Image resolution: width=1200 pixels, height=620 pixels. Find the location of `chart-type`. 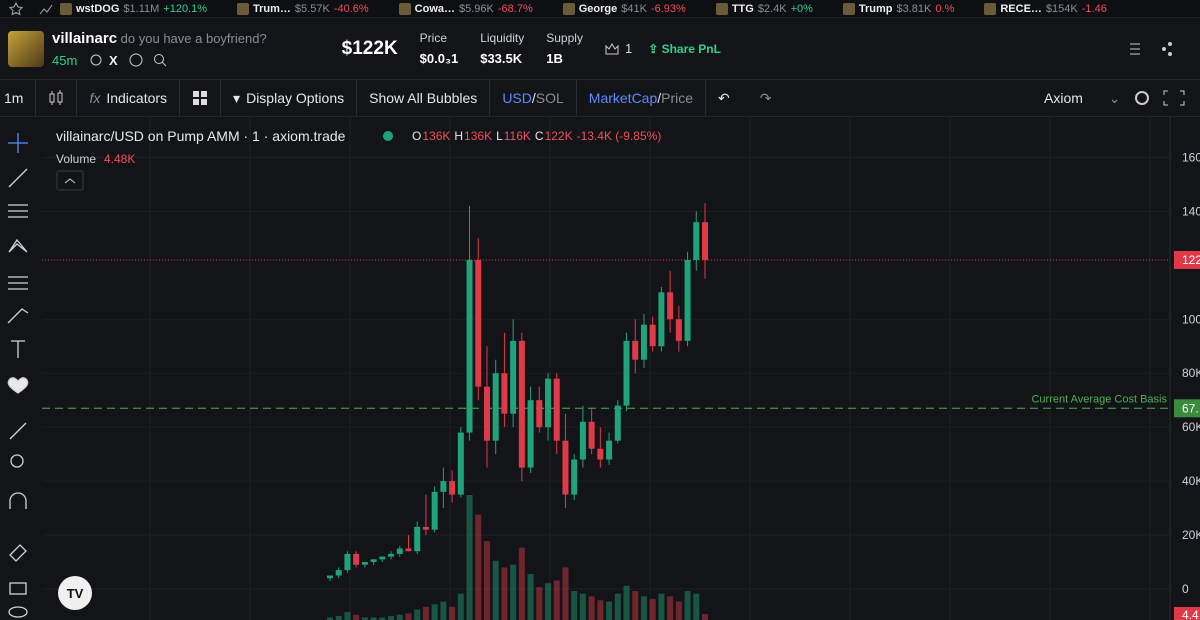

chart-type is located at coordinates (57, 98).